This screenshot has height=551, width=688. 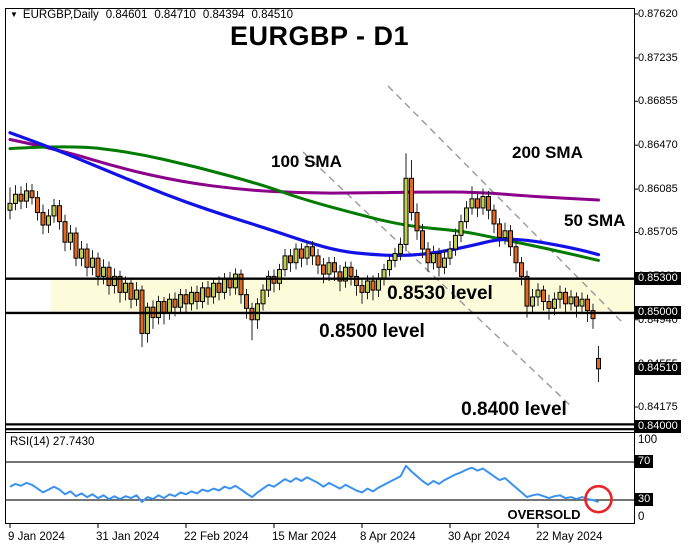 I want to click on ohlc-high: 0.84710, so click(x=175, y=15).